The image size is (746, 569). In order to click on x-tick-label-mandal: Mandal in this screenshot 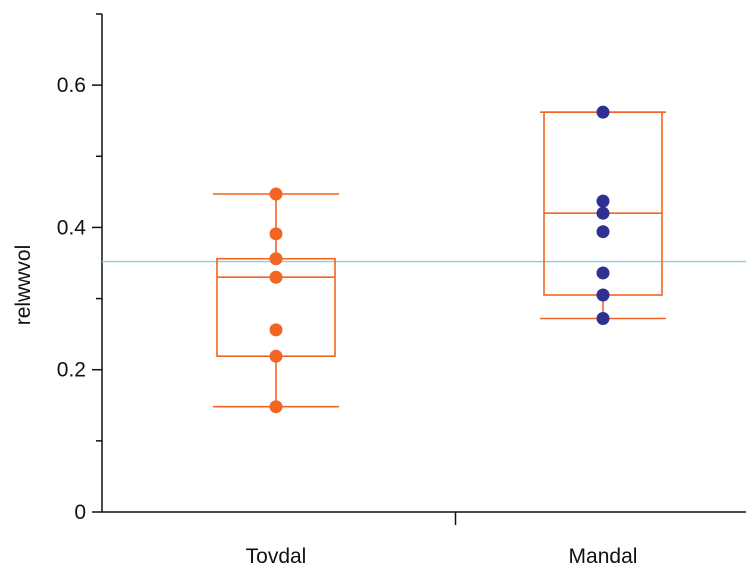, I will do `click(603, 556)`.